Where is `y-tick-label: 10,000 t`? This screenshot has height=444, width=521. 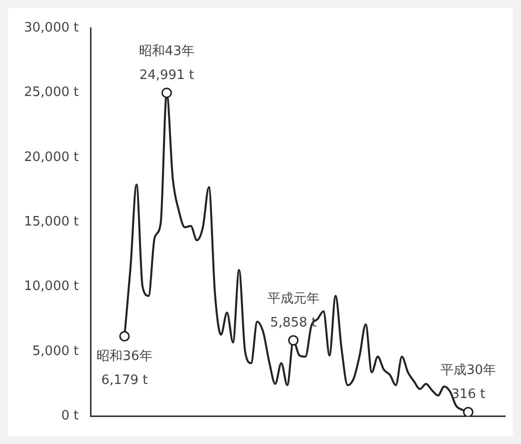 y-tick-label: 10,000 t is located at coordinates (51, 286).